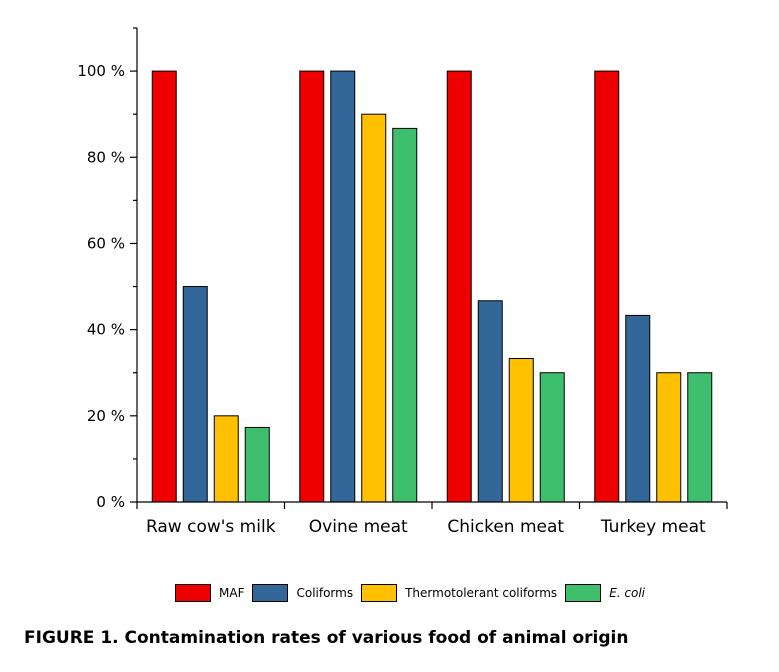 The image size is (779, 672). Describe the element at coordinates (270, 593) in the screenshot. I see `legend-swatch-coliforms` at that location.